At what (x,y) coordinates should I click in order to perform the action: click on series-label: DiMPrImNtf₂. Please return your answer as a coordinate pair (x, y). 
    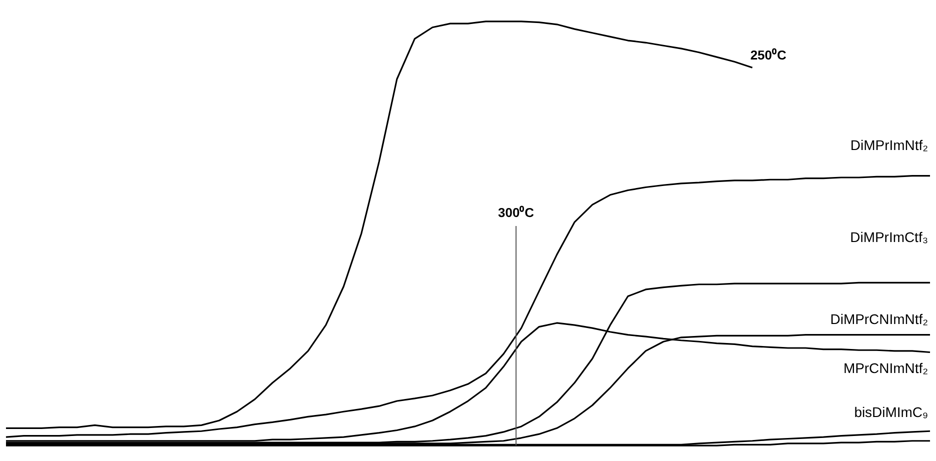
    Looking at the image, I should click on (889, 144).